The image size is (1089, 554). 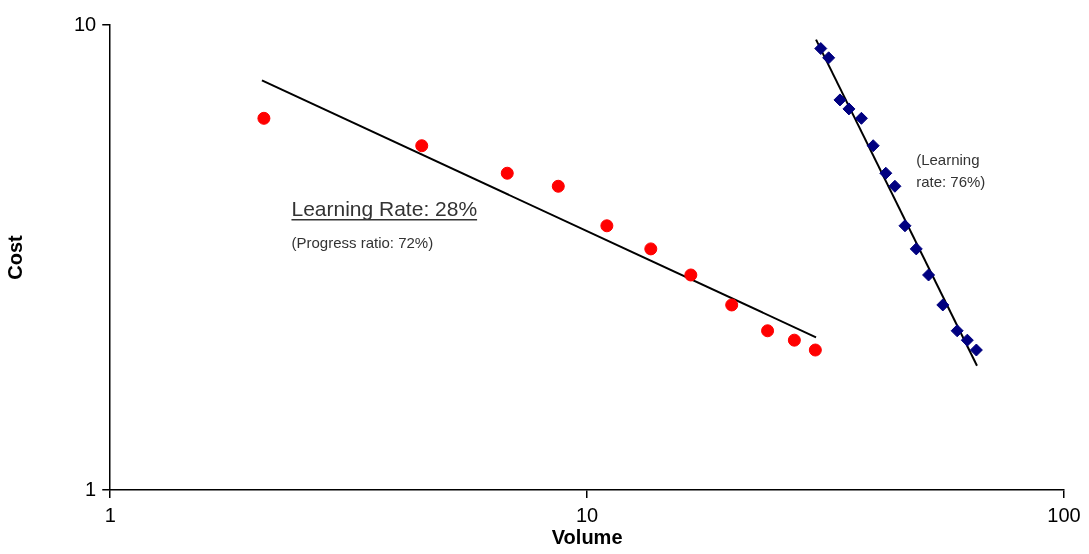 I want to click on y-axis-title: Cost, so click(x=14, y=257).